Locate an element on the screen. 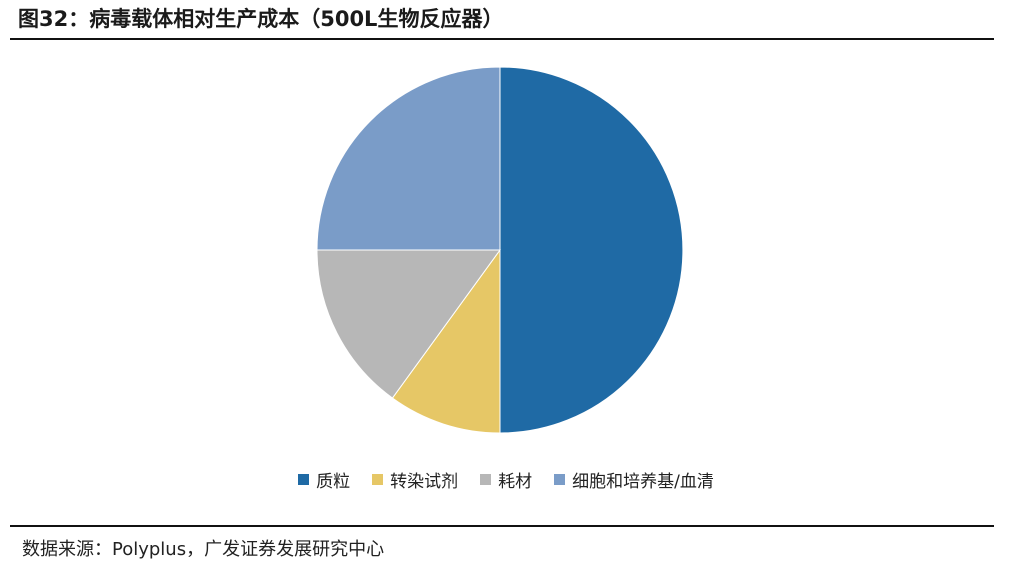 The image size is (1012, 572). legend-item-consumables: 耗材 is located at coordinates (506, 479).